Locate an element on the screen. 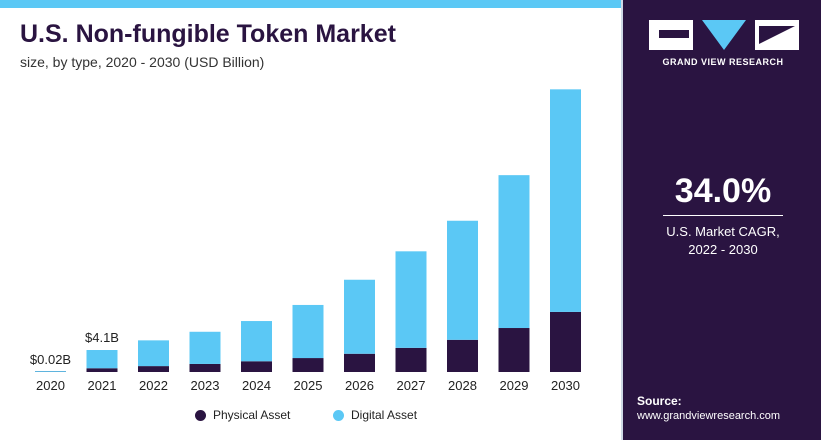 Image resolution: width=821 pixels, height=440 pixels. x-tick-label-2027: 2027 is located at coordinates (411, 385).